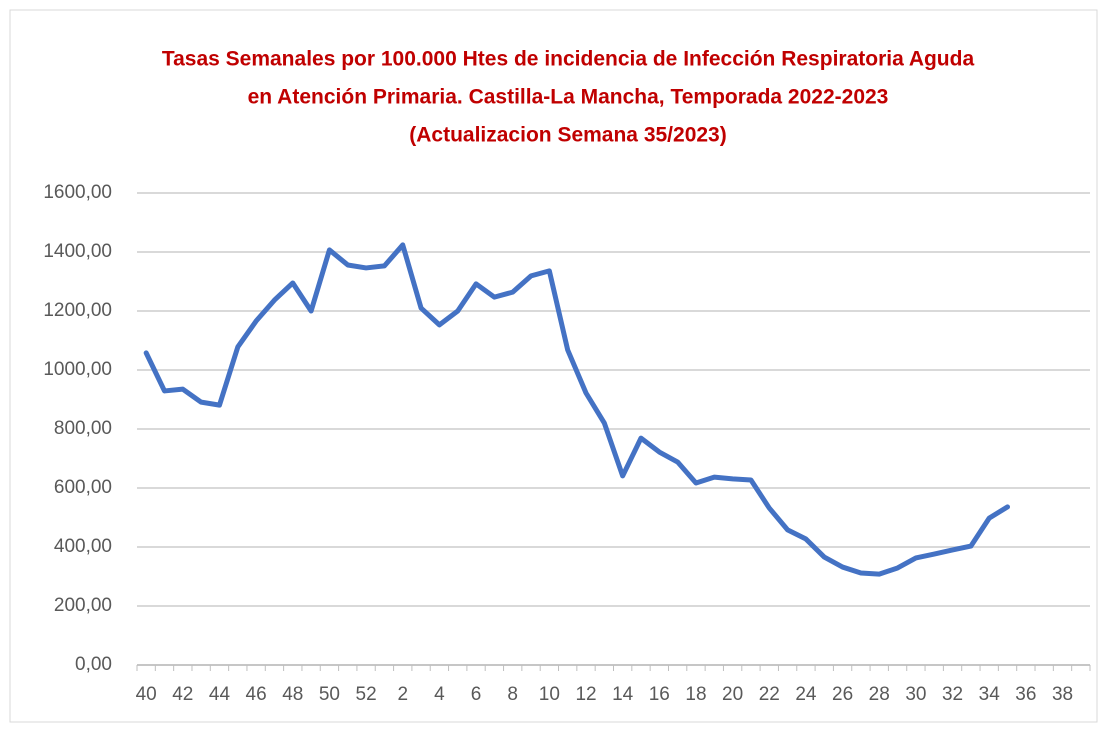 This screenshot has height=733, width=1107. Describe the element at coordinates (549, 694) in the screenshot. I see `x-tick-label: 10` at that location.